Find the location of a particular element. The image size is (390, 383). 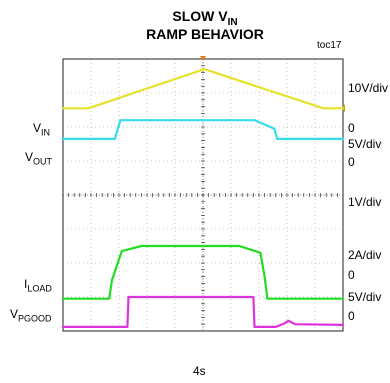

vin-scale-label: 10V/div is located at coordinates (368, 88).